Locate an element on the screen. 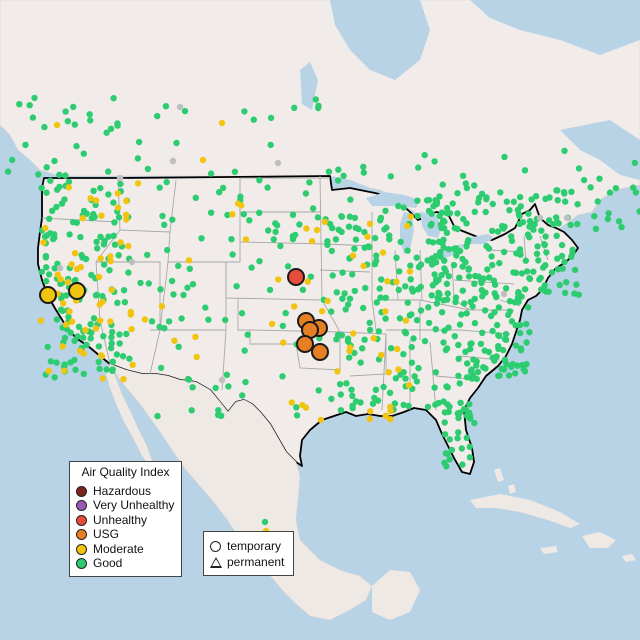 Image resolution: width=640 pixels, height=640 pixels. legend-label: temporary is located at coordinates (254, 546).